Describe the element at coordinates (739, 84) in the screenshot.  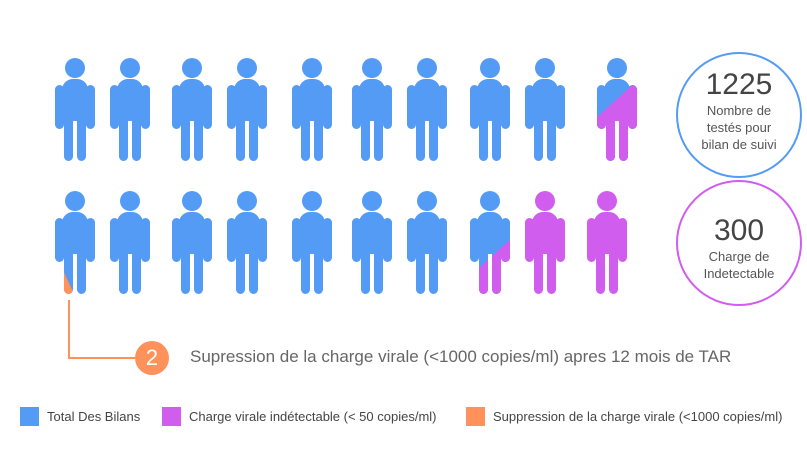
I see `tested-count: 1225` at that location.